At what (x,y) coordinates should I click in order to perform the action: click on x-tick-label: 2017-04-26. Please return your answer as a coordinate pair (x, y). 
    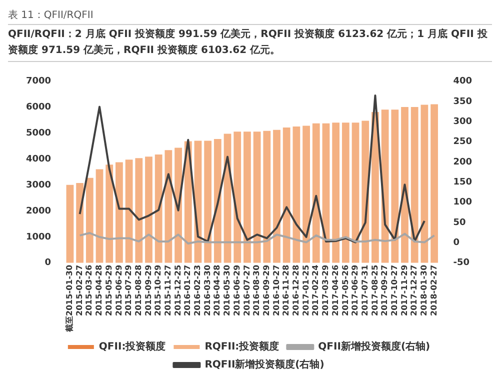
    Looking at the image, I should click on (335, 290).